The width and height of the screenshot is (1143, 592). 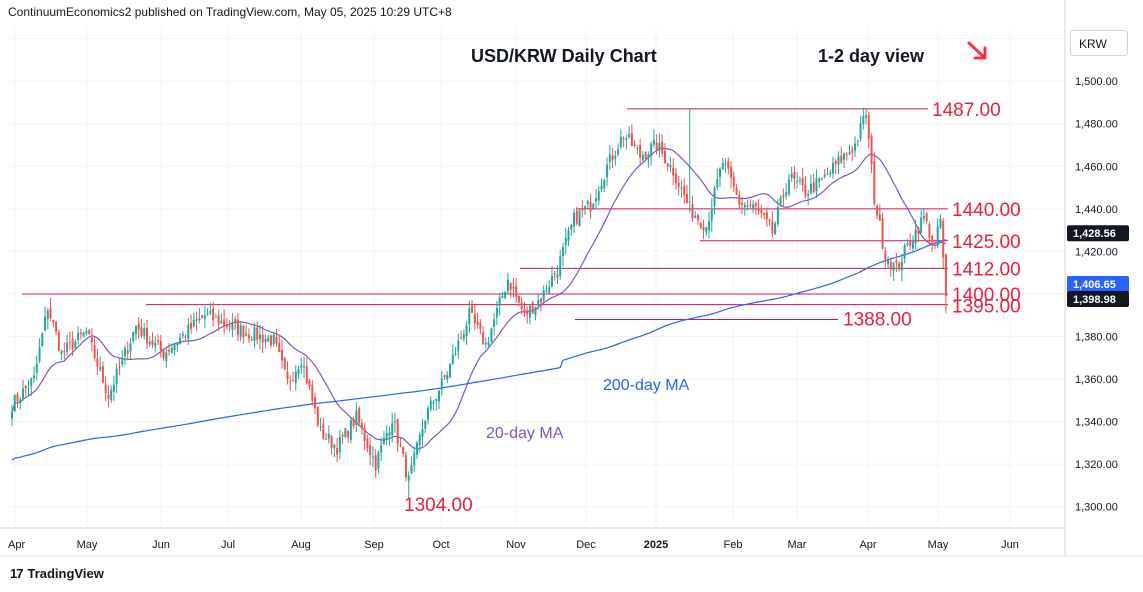 What do you see at coordinates (1010, 545) in the screenshot?
I see `x-tick-label: Jun` at bounding box center [1010, 545].